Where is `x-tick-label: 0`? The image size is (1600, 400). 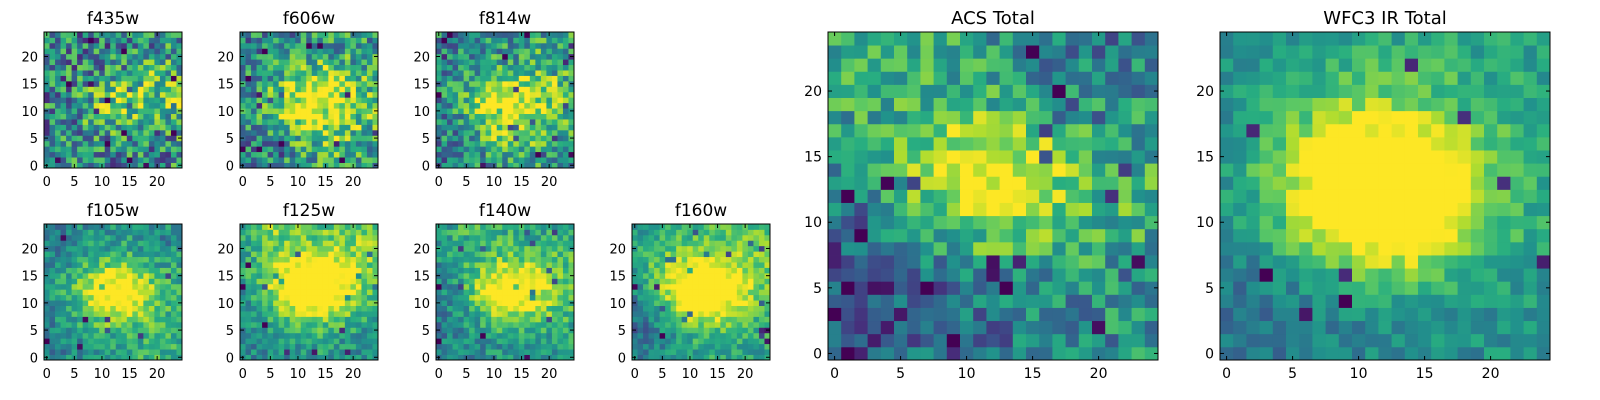 x-tick-label: 0 is located at coordinates (243, 182).